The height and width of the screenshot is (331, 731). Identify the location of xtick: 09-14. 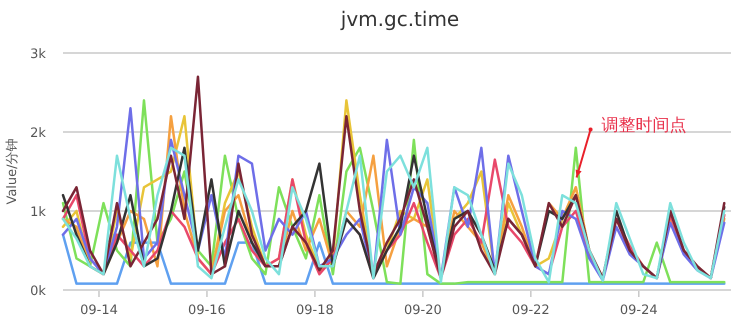
(99, 310).